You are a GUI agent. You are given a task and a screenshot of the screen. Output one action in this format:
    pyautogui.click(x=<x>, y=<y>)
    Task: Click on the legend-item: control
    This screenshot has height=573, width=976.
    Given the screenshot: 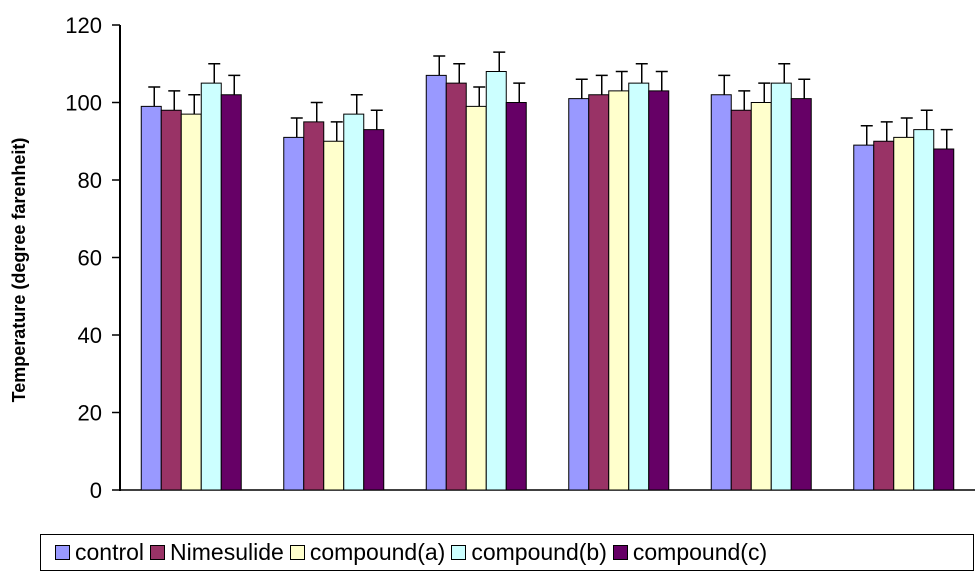 What is the action you would take?
    pyautogui.click(x=99, y=552)
    